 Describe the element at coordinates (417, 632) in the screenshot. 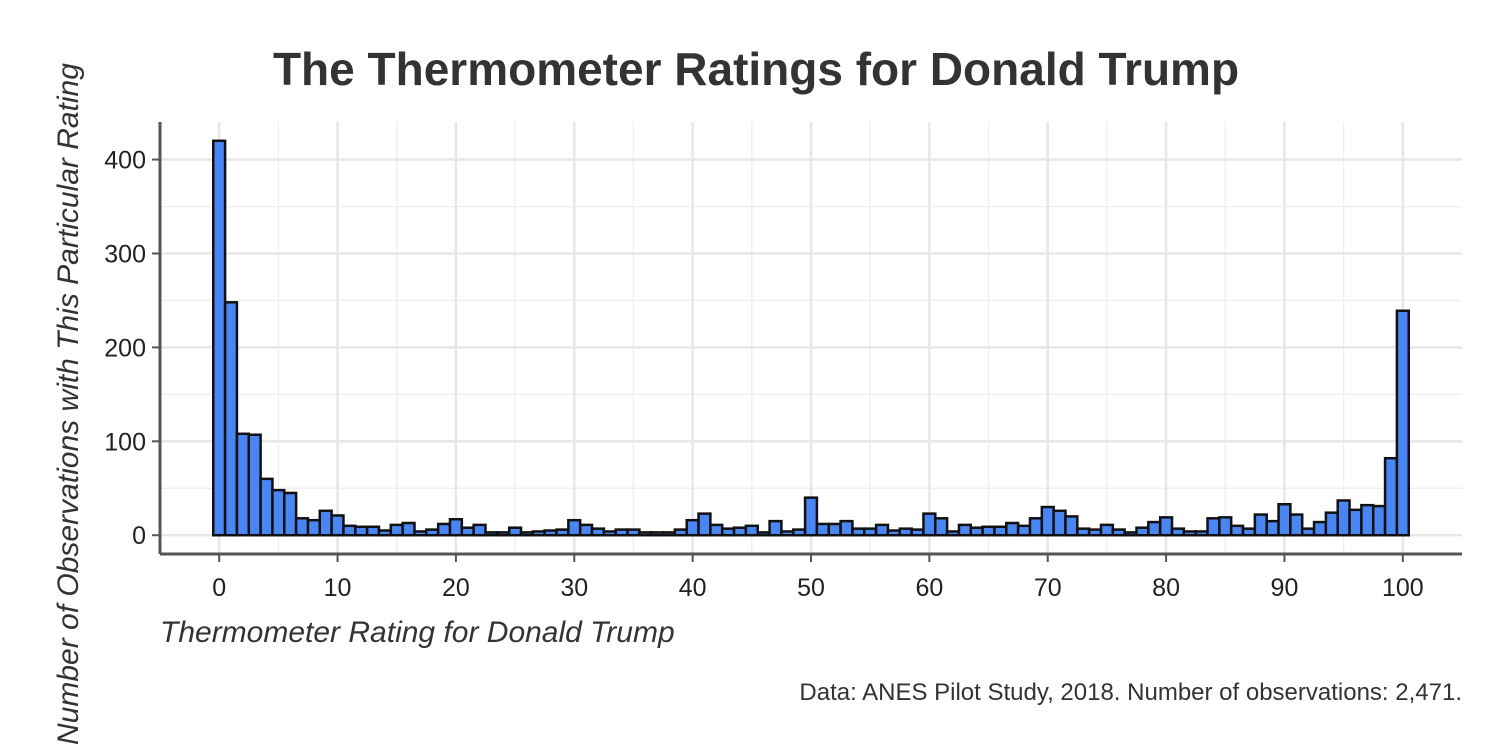

I see `x-axis-title: Thermometer Rating for Donald Trump` at that location.